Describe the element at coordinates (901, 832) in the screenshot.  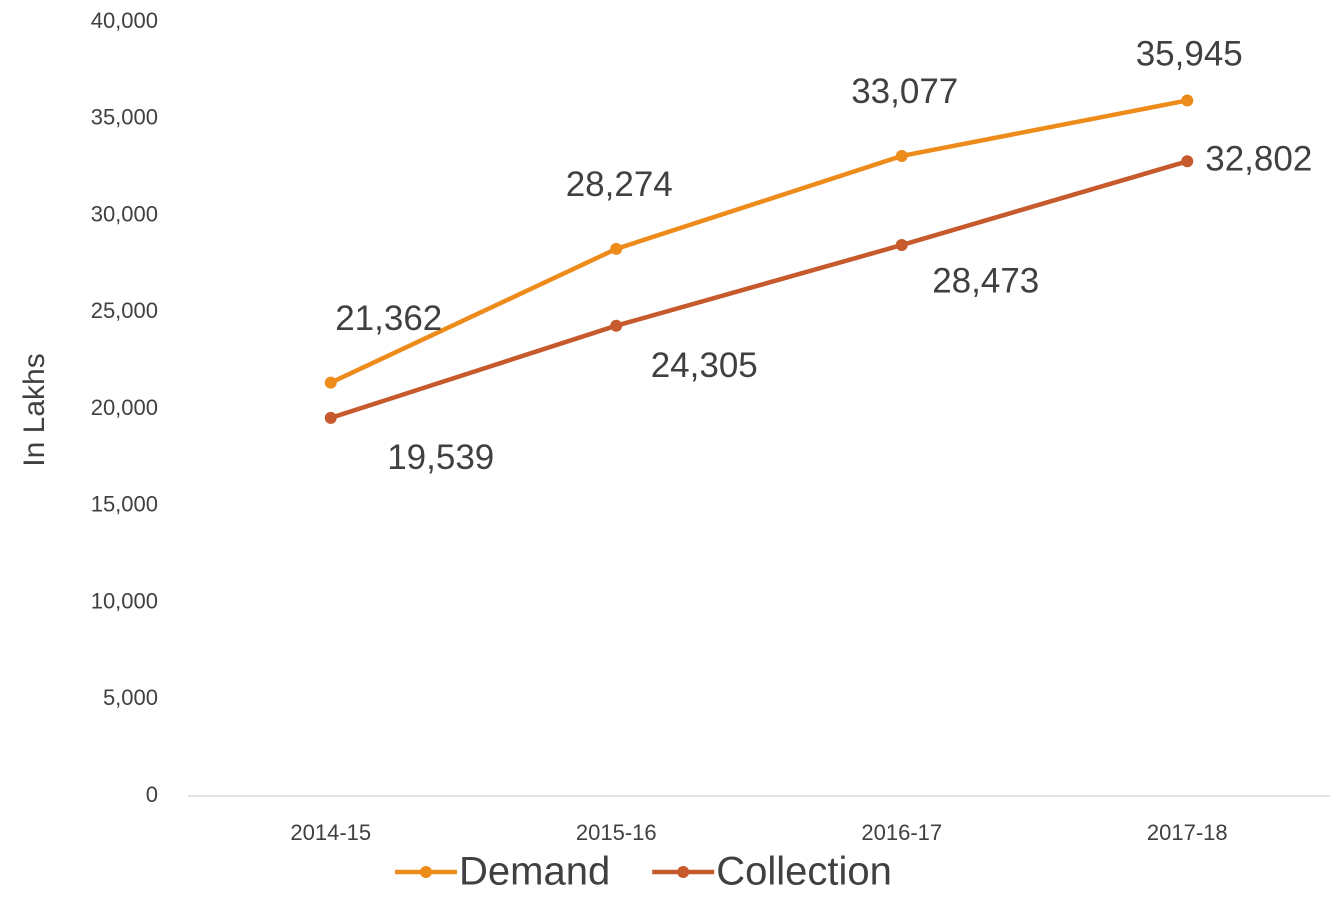
I see `x-tick-label: 2016-17` at that location.